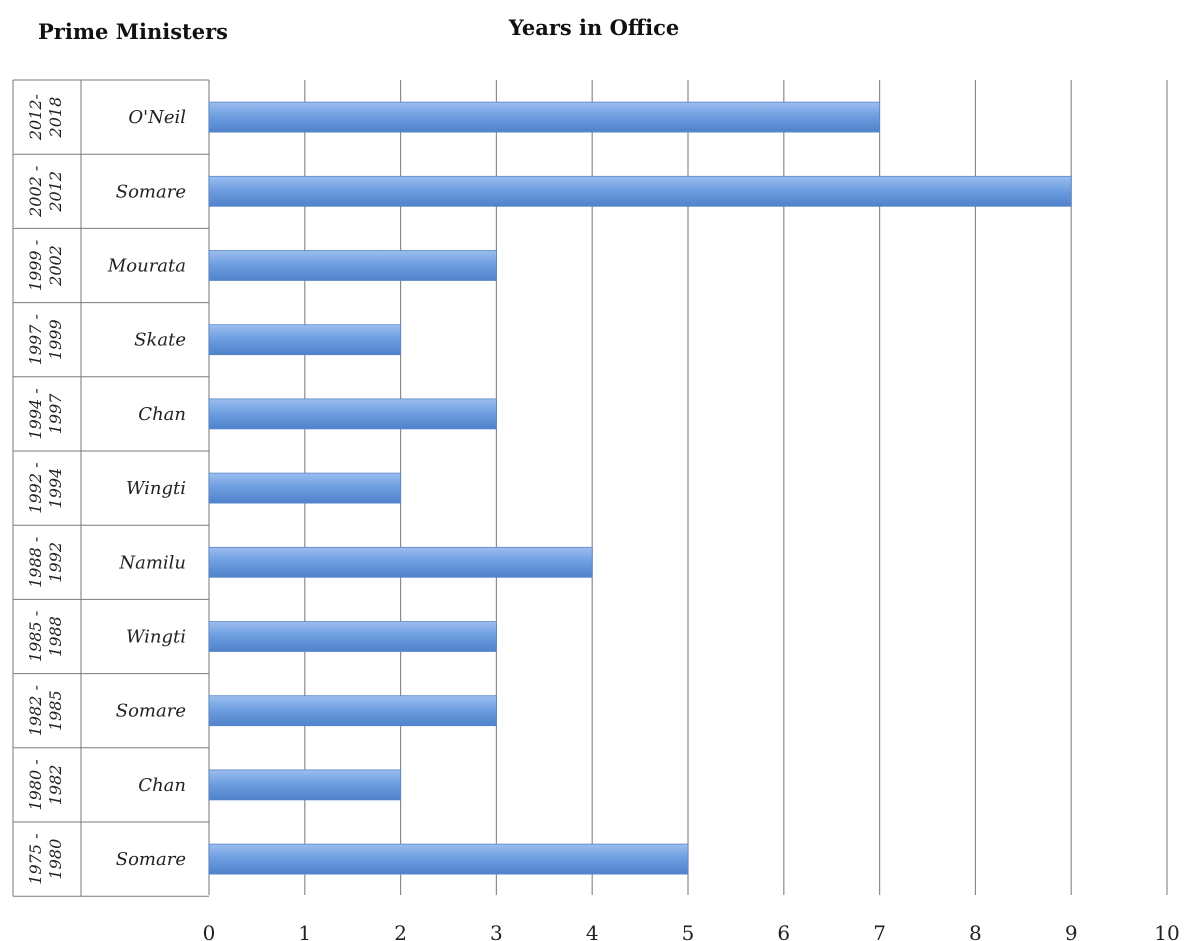  Describe the element at coordinates (146, 266) in the screenshot. I see `category-label: Mourata` at that location.